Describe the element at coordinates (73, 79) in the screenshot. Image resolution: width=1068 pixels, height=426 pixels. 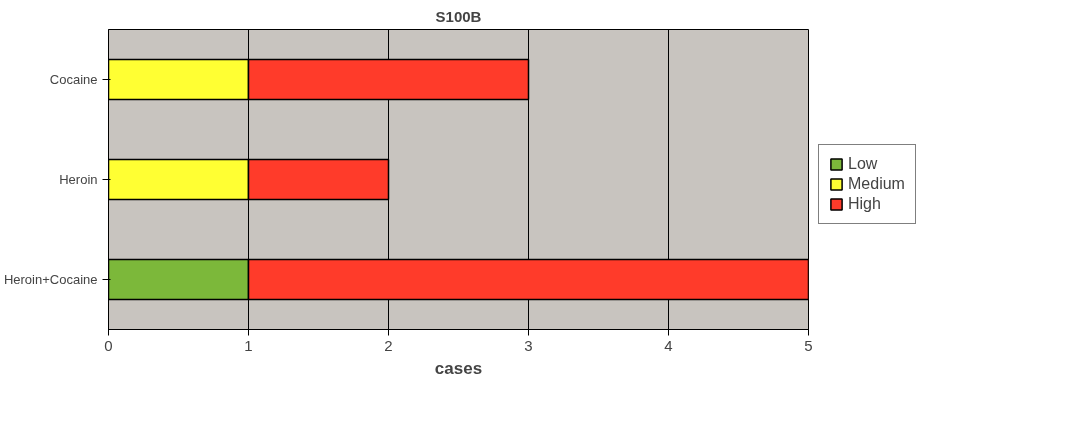
I see `y-tick-label: Cocaine` at that location.